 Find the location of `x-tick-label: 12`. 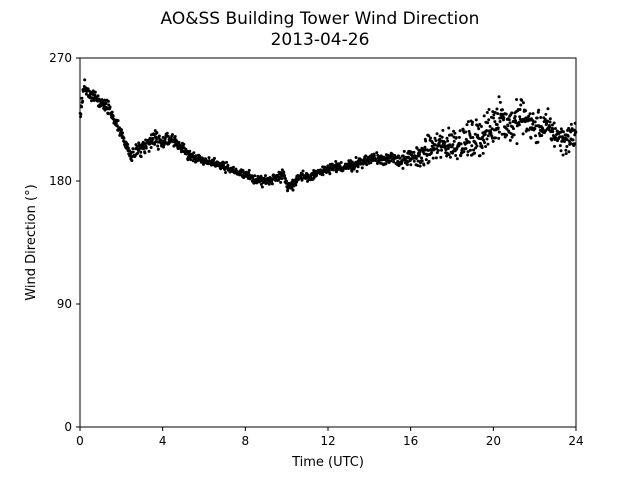

x-tick-label: 12 is located at coordinates (327, 441).